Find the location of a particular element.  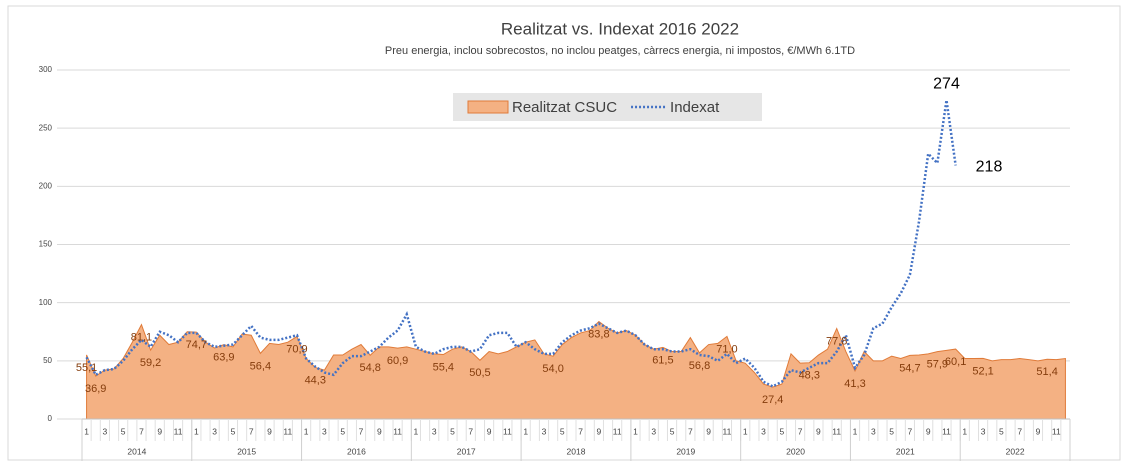

y-tick-label: 100 is located at coordinates (46, 302).